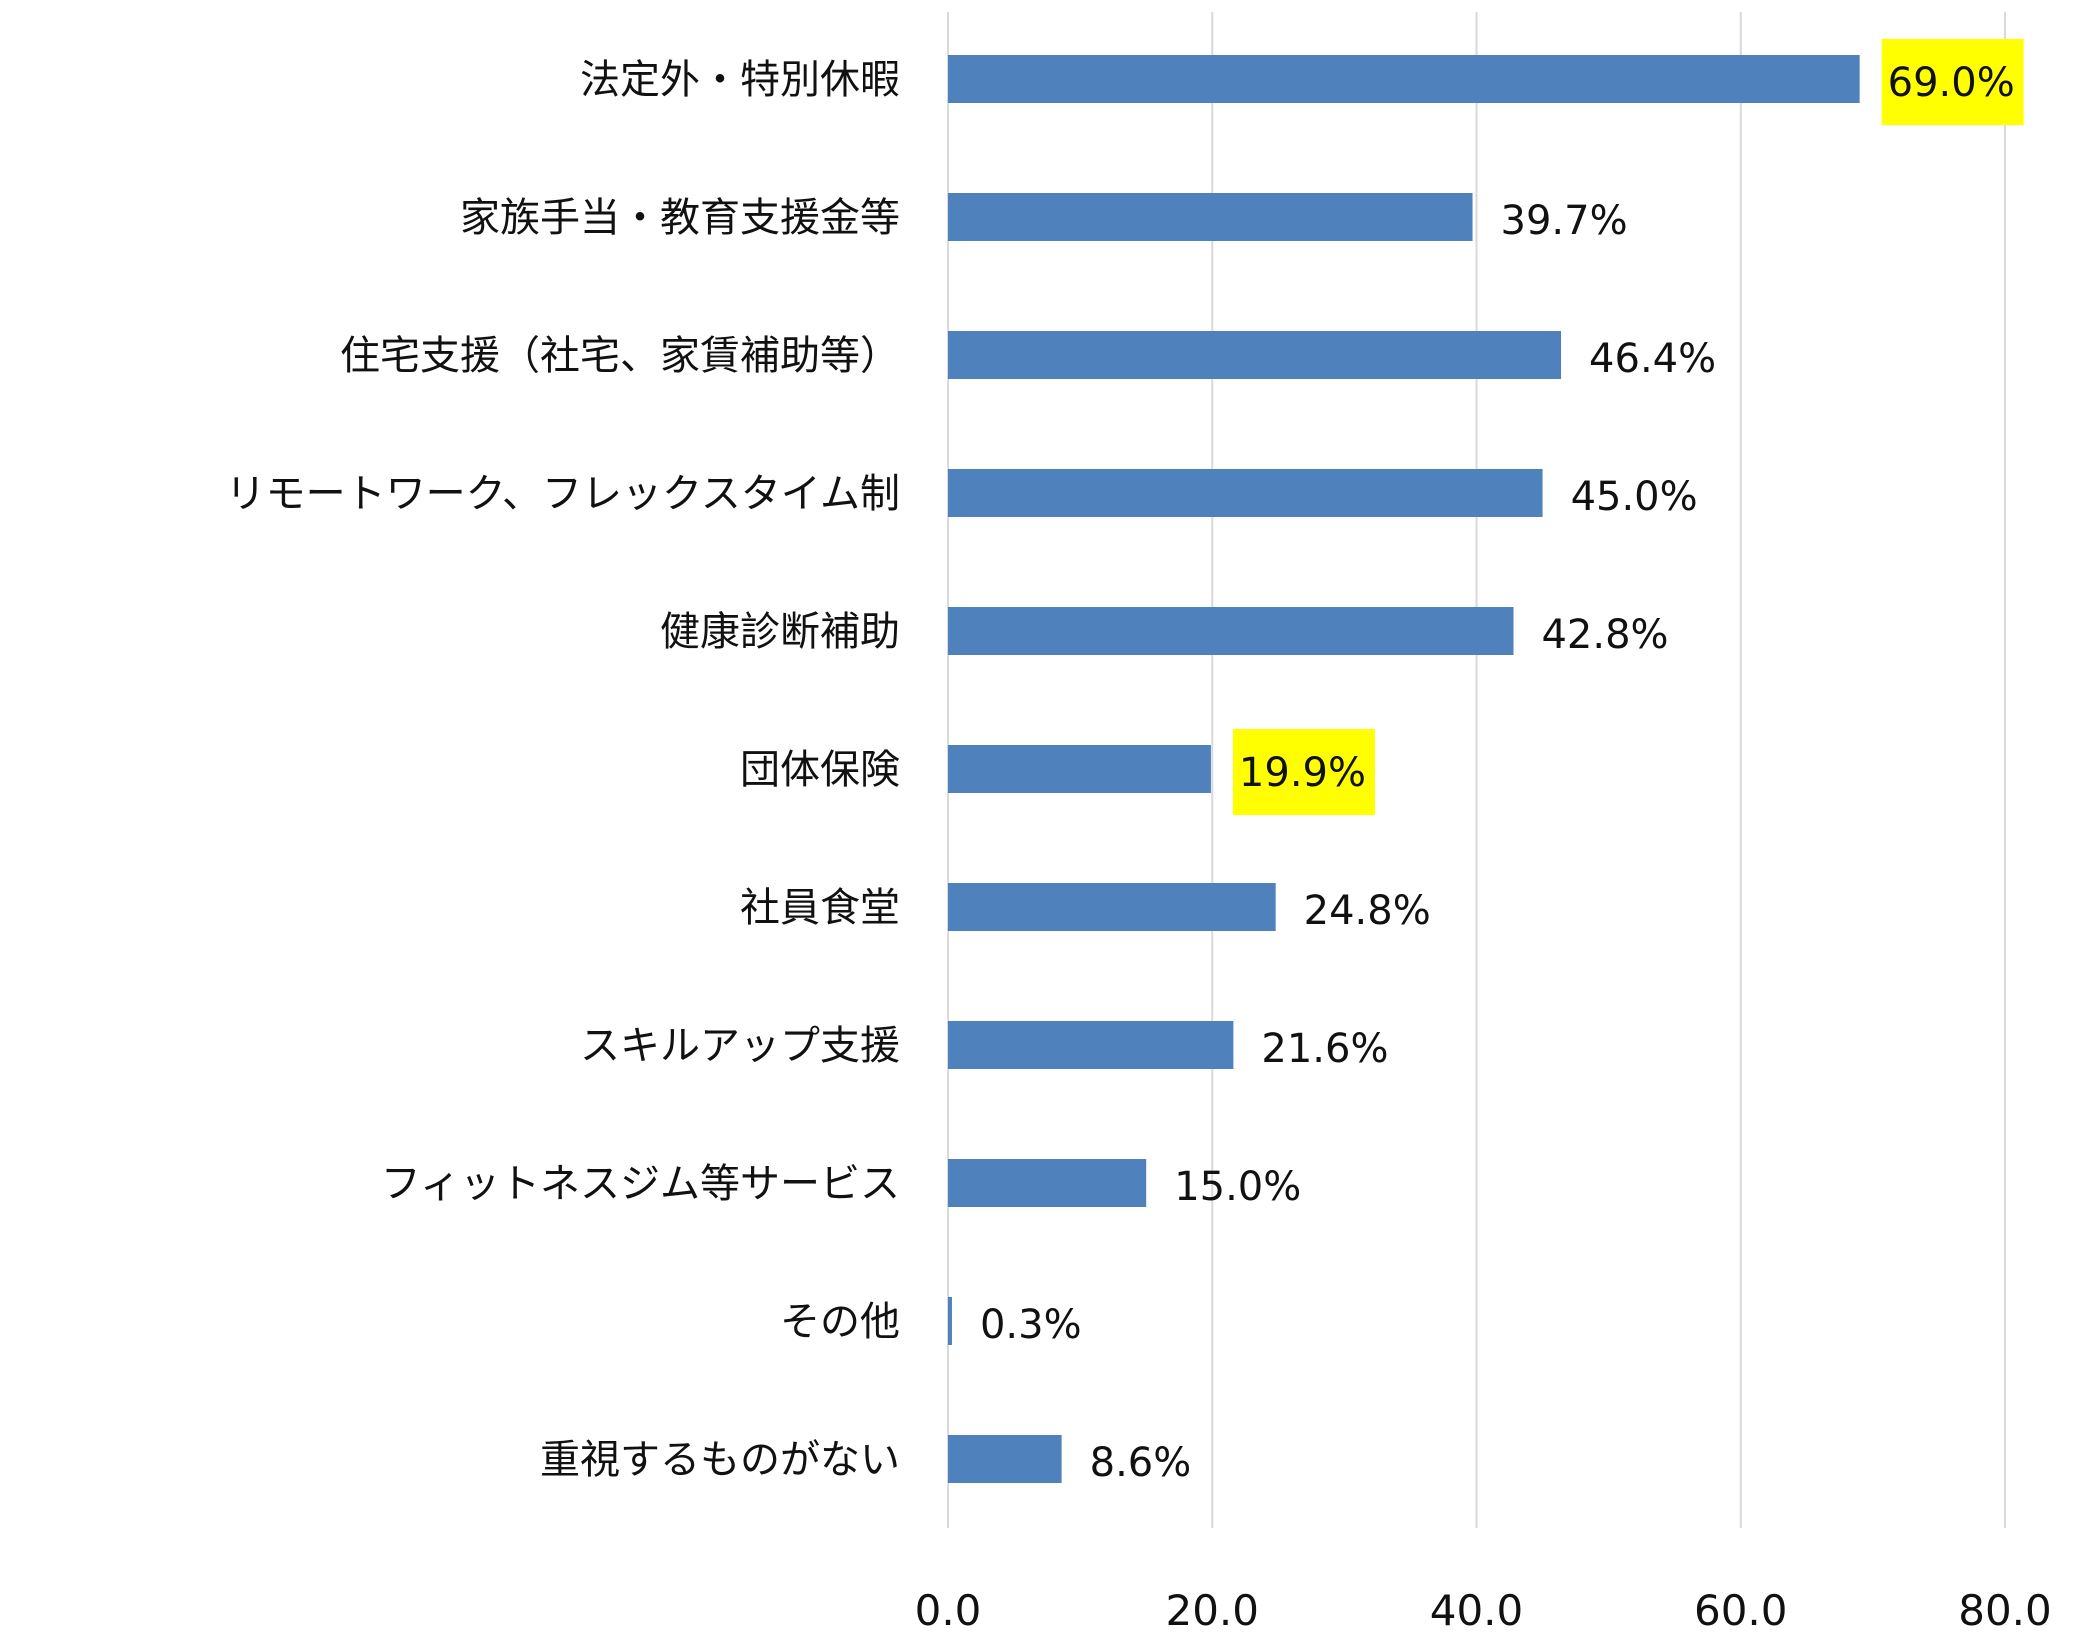 This screenshot has height=1643, width=2079. What do you see at coordinates (1652, 359) in the screenshot?
I see `value-label: 46.4%` at bounding box center [1652, 359].